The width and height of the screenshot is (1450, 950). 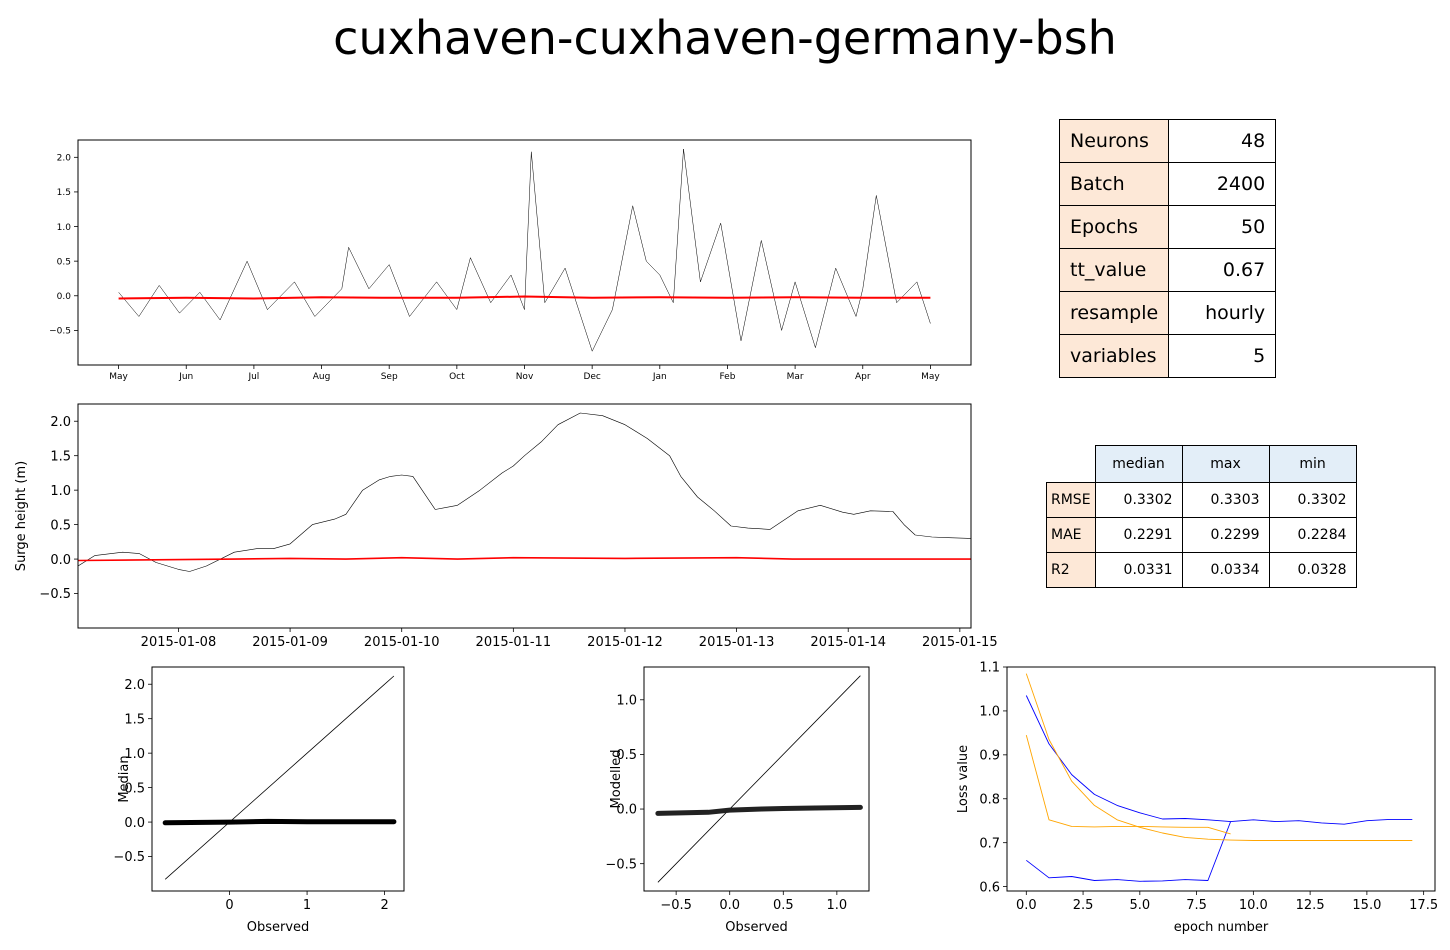 I want to click on scatter_median-plot-area, so click(x=279, y=777).